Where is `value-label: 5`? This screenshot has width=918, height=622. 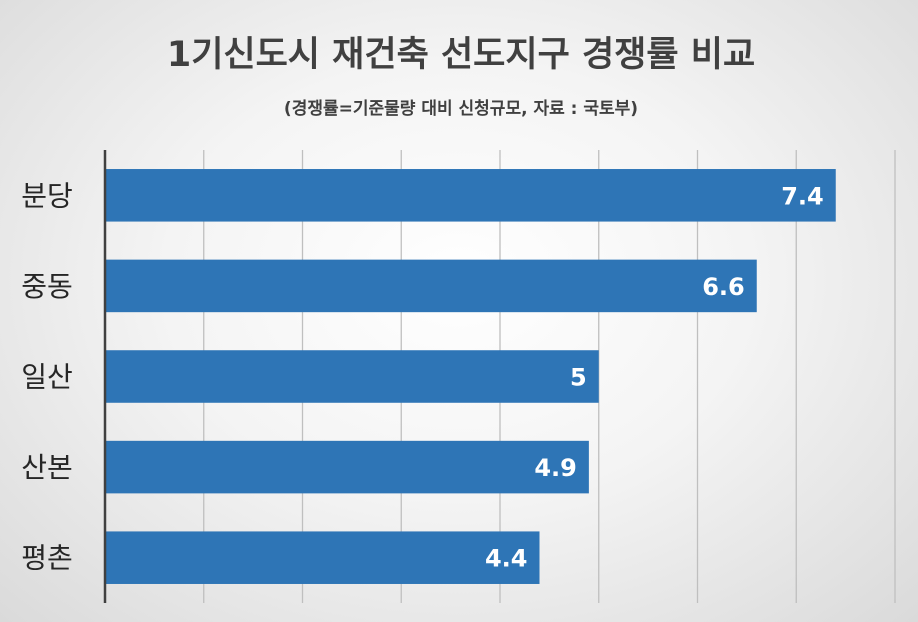
value-label: 5 is located at coordinates (578, 378).